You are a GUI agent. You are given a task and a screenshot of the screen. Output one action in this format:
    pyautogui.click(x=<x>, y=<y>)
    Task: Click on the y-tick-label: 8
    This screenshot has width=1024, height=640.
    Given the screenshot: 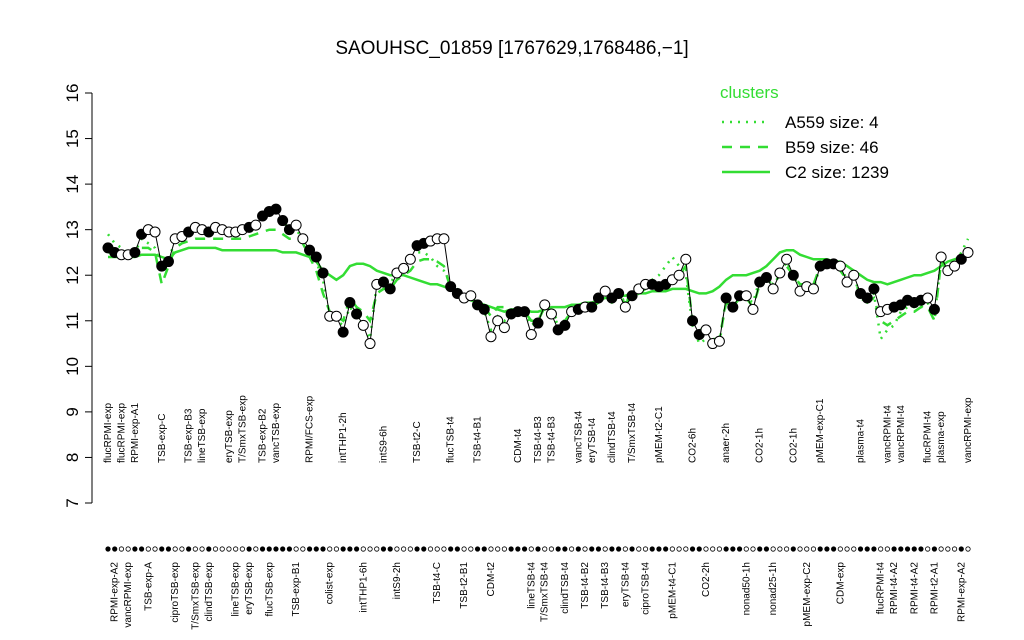 What is the action you would take?
    pyautogui.click(x=72, y=457)
    